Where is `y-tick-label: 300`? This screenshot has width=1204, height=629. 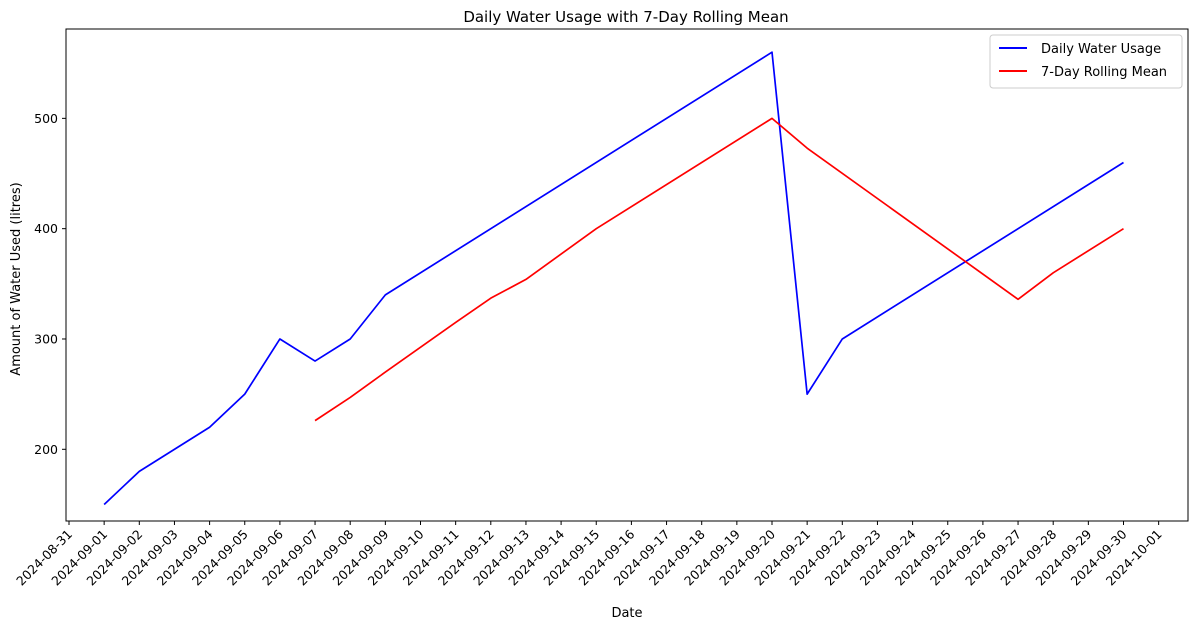
y-tick-label: 300 is located at coordinates (46, 338).